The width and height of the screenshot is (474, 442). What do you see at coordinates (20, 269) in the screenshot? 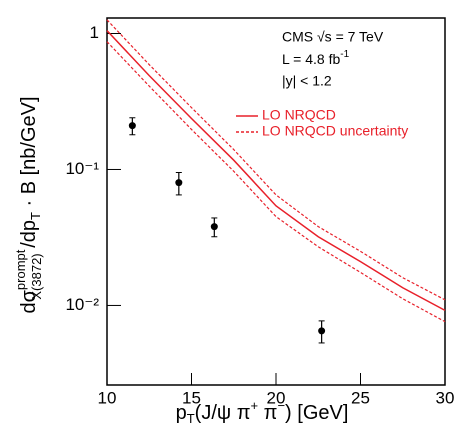
I see `y-label-sup: prompt` at bounding box center [20, 269].